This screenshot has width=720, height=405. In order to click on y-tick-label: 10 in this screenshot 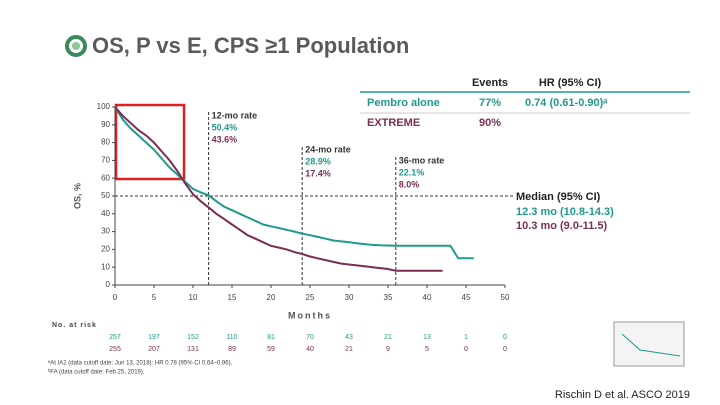, I will do `click(105, 266)`.